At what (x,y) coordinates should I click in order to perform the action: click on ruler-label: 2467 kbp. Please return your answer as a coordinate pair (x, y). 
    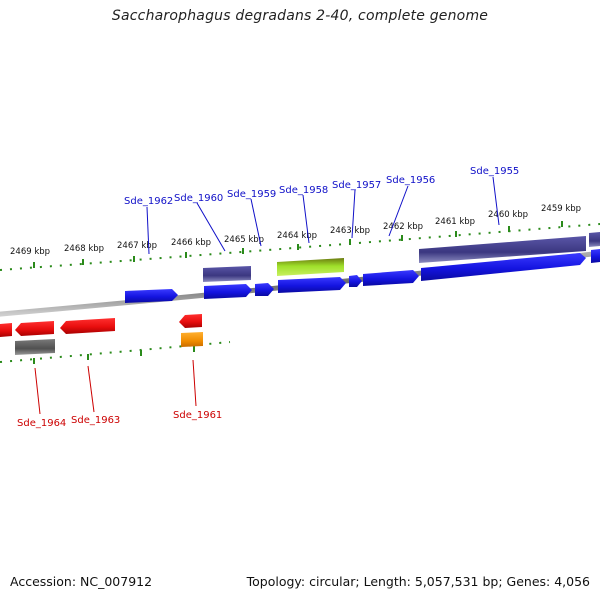
    Looking at the image, I should click on (137, 246).